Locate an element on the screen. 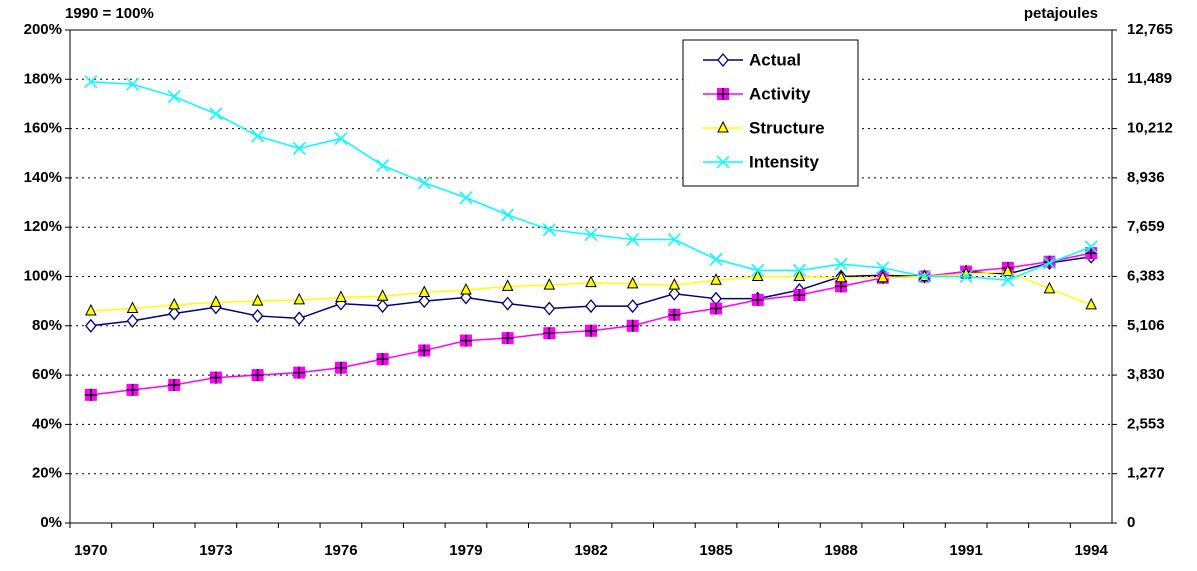  x-tick-label: 1994 is located at coordinates (1091, 550).